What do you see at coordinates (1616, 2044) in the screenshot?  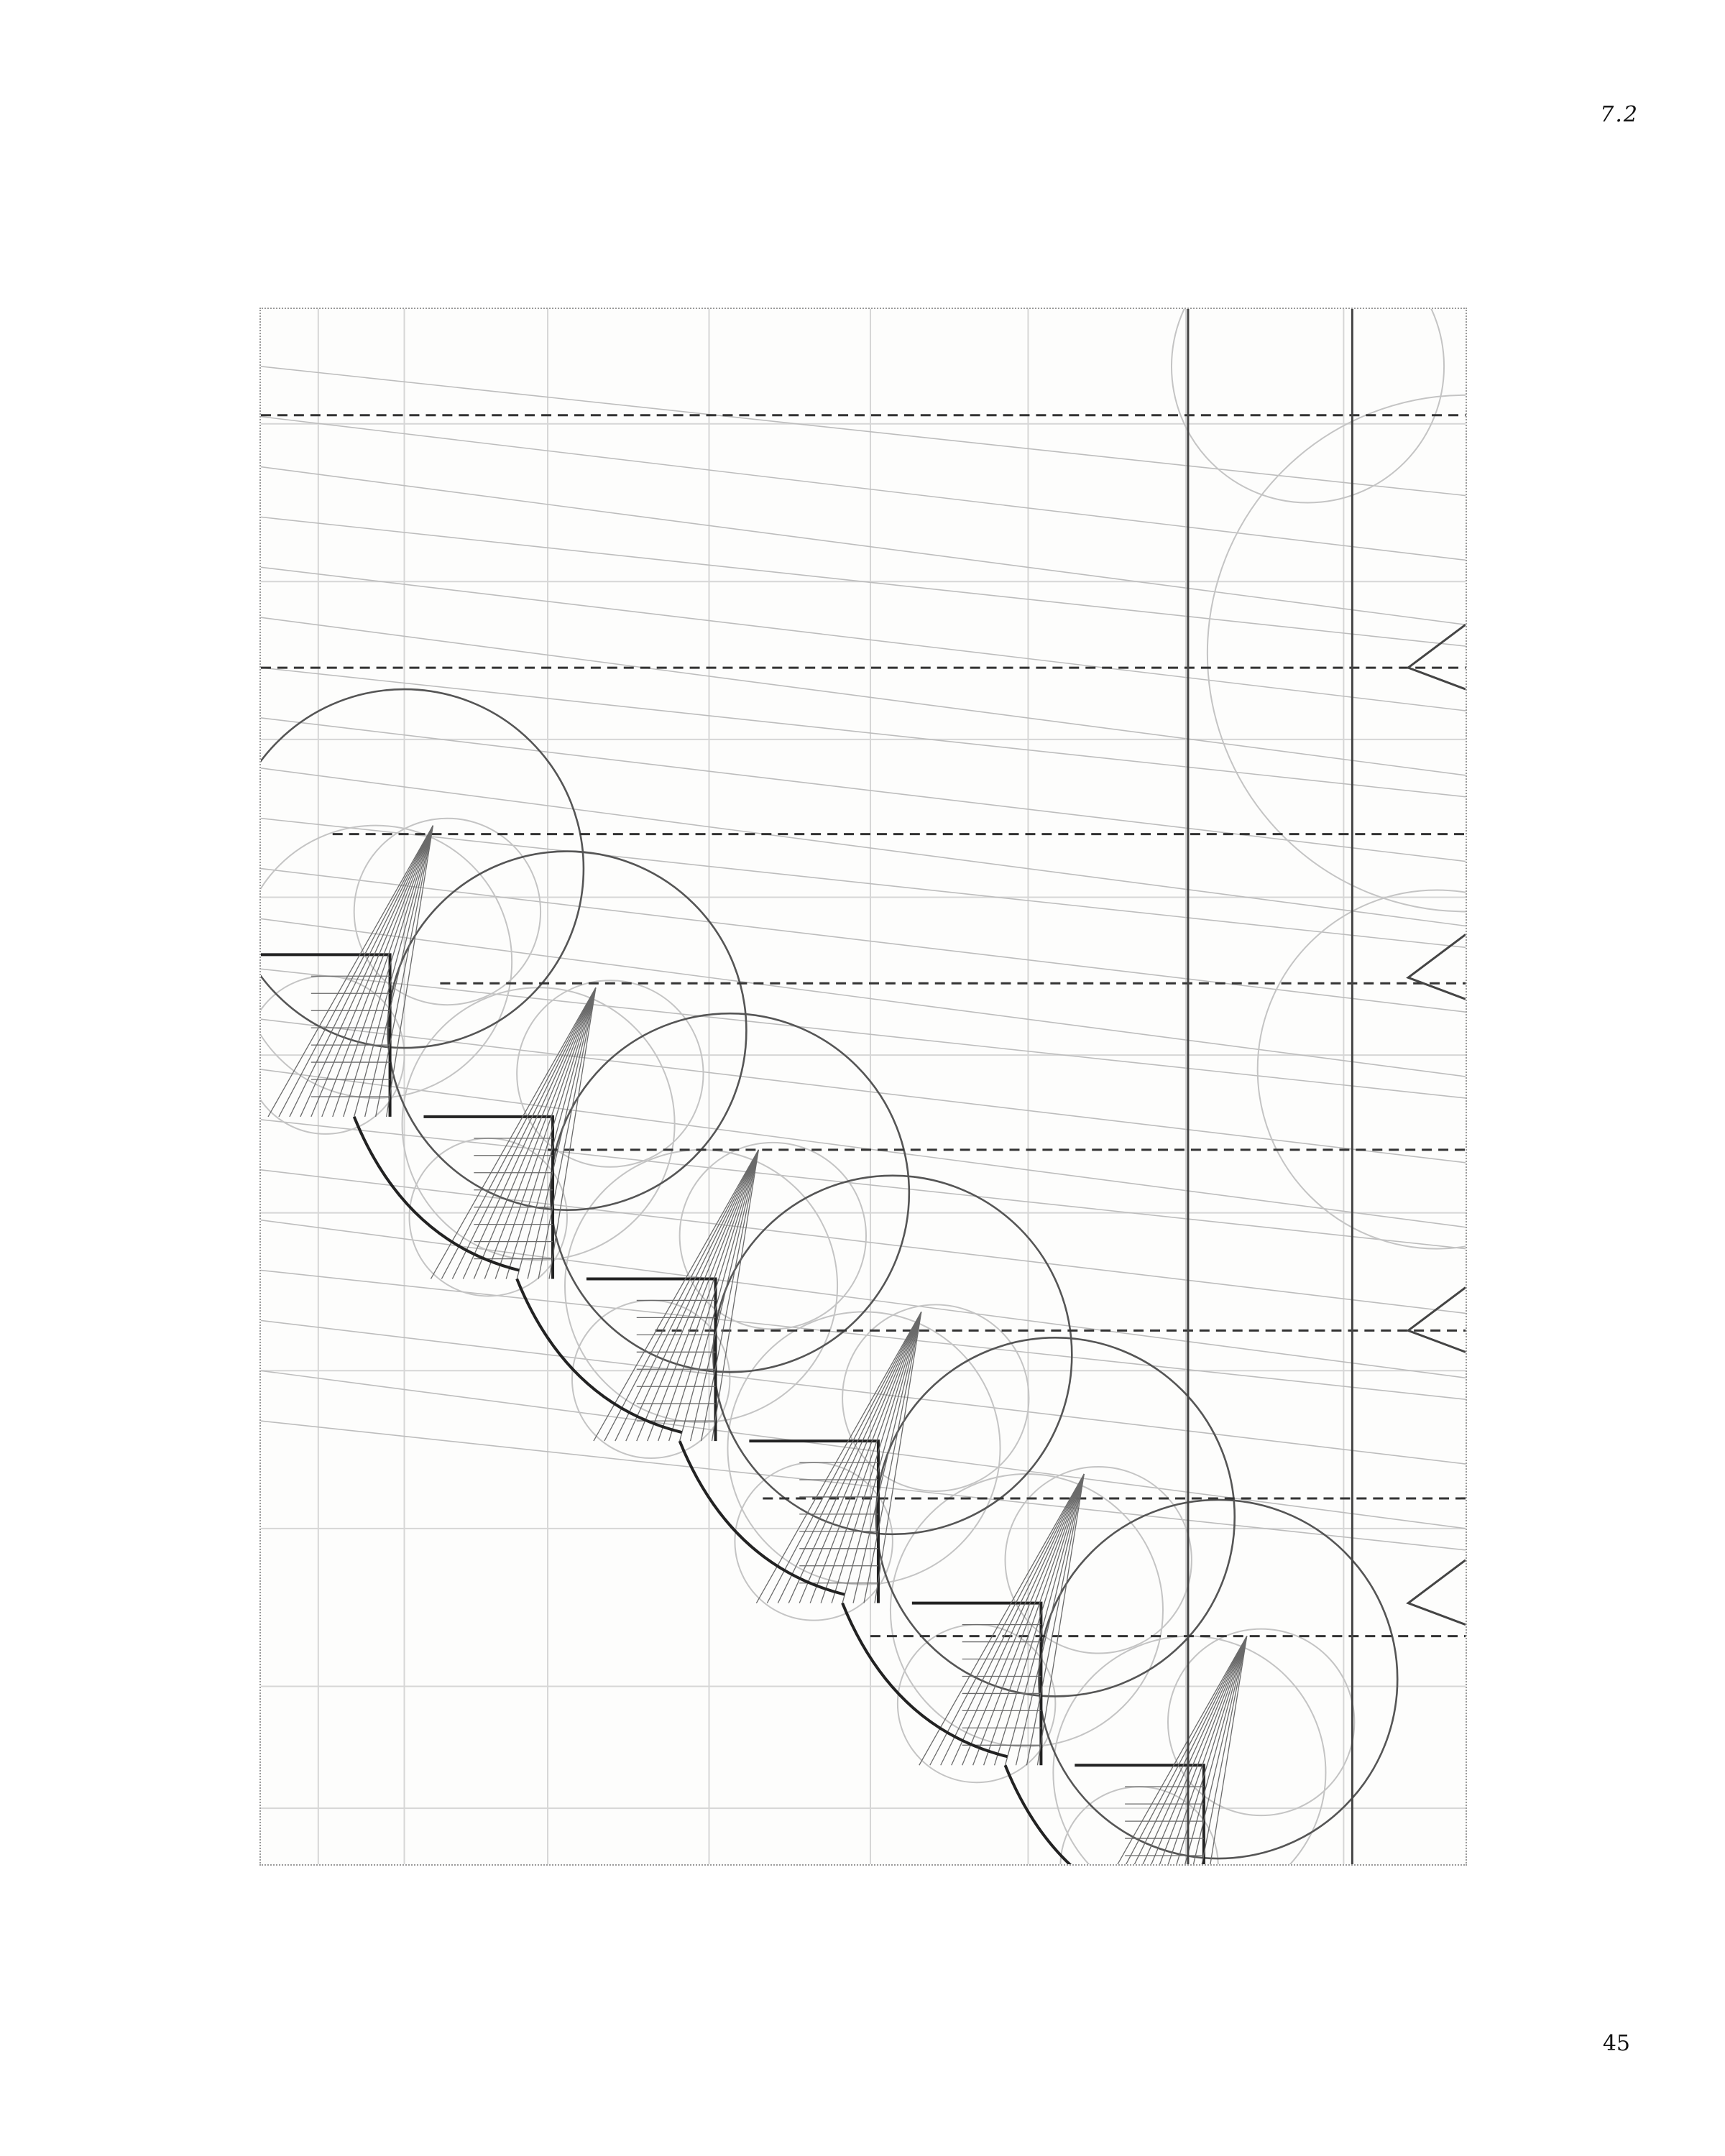 I see `page-number: 45` at bounding box center [1616, 2044].